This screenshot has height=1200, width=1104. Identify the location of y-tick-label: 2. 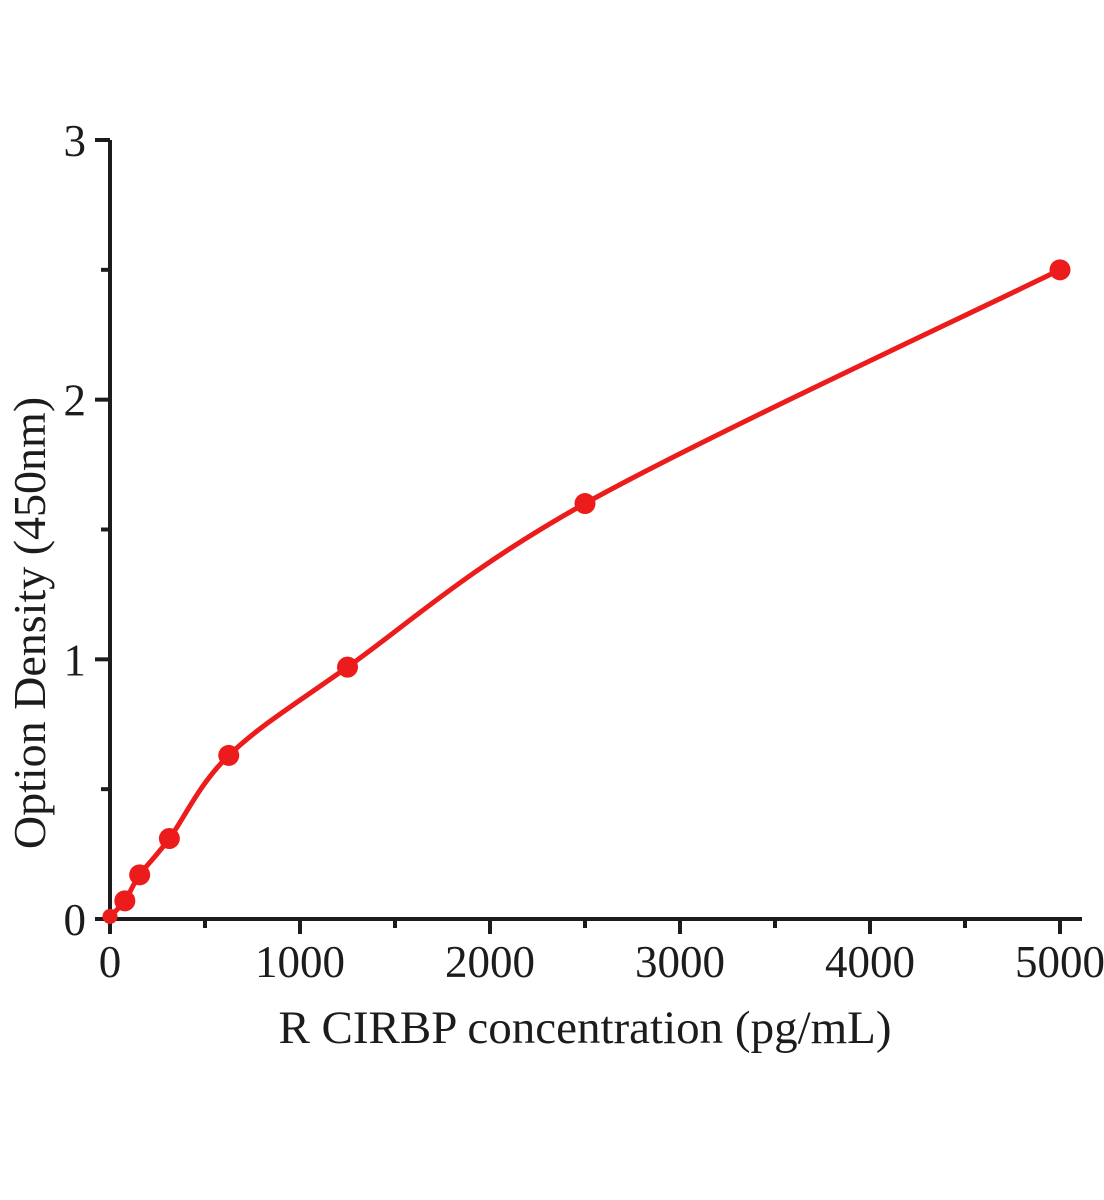
(75, 401).